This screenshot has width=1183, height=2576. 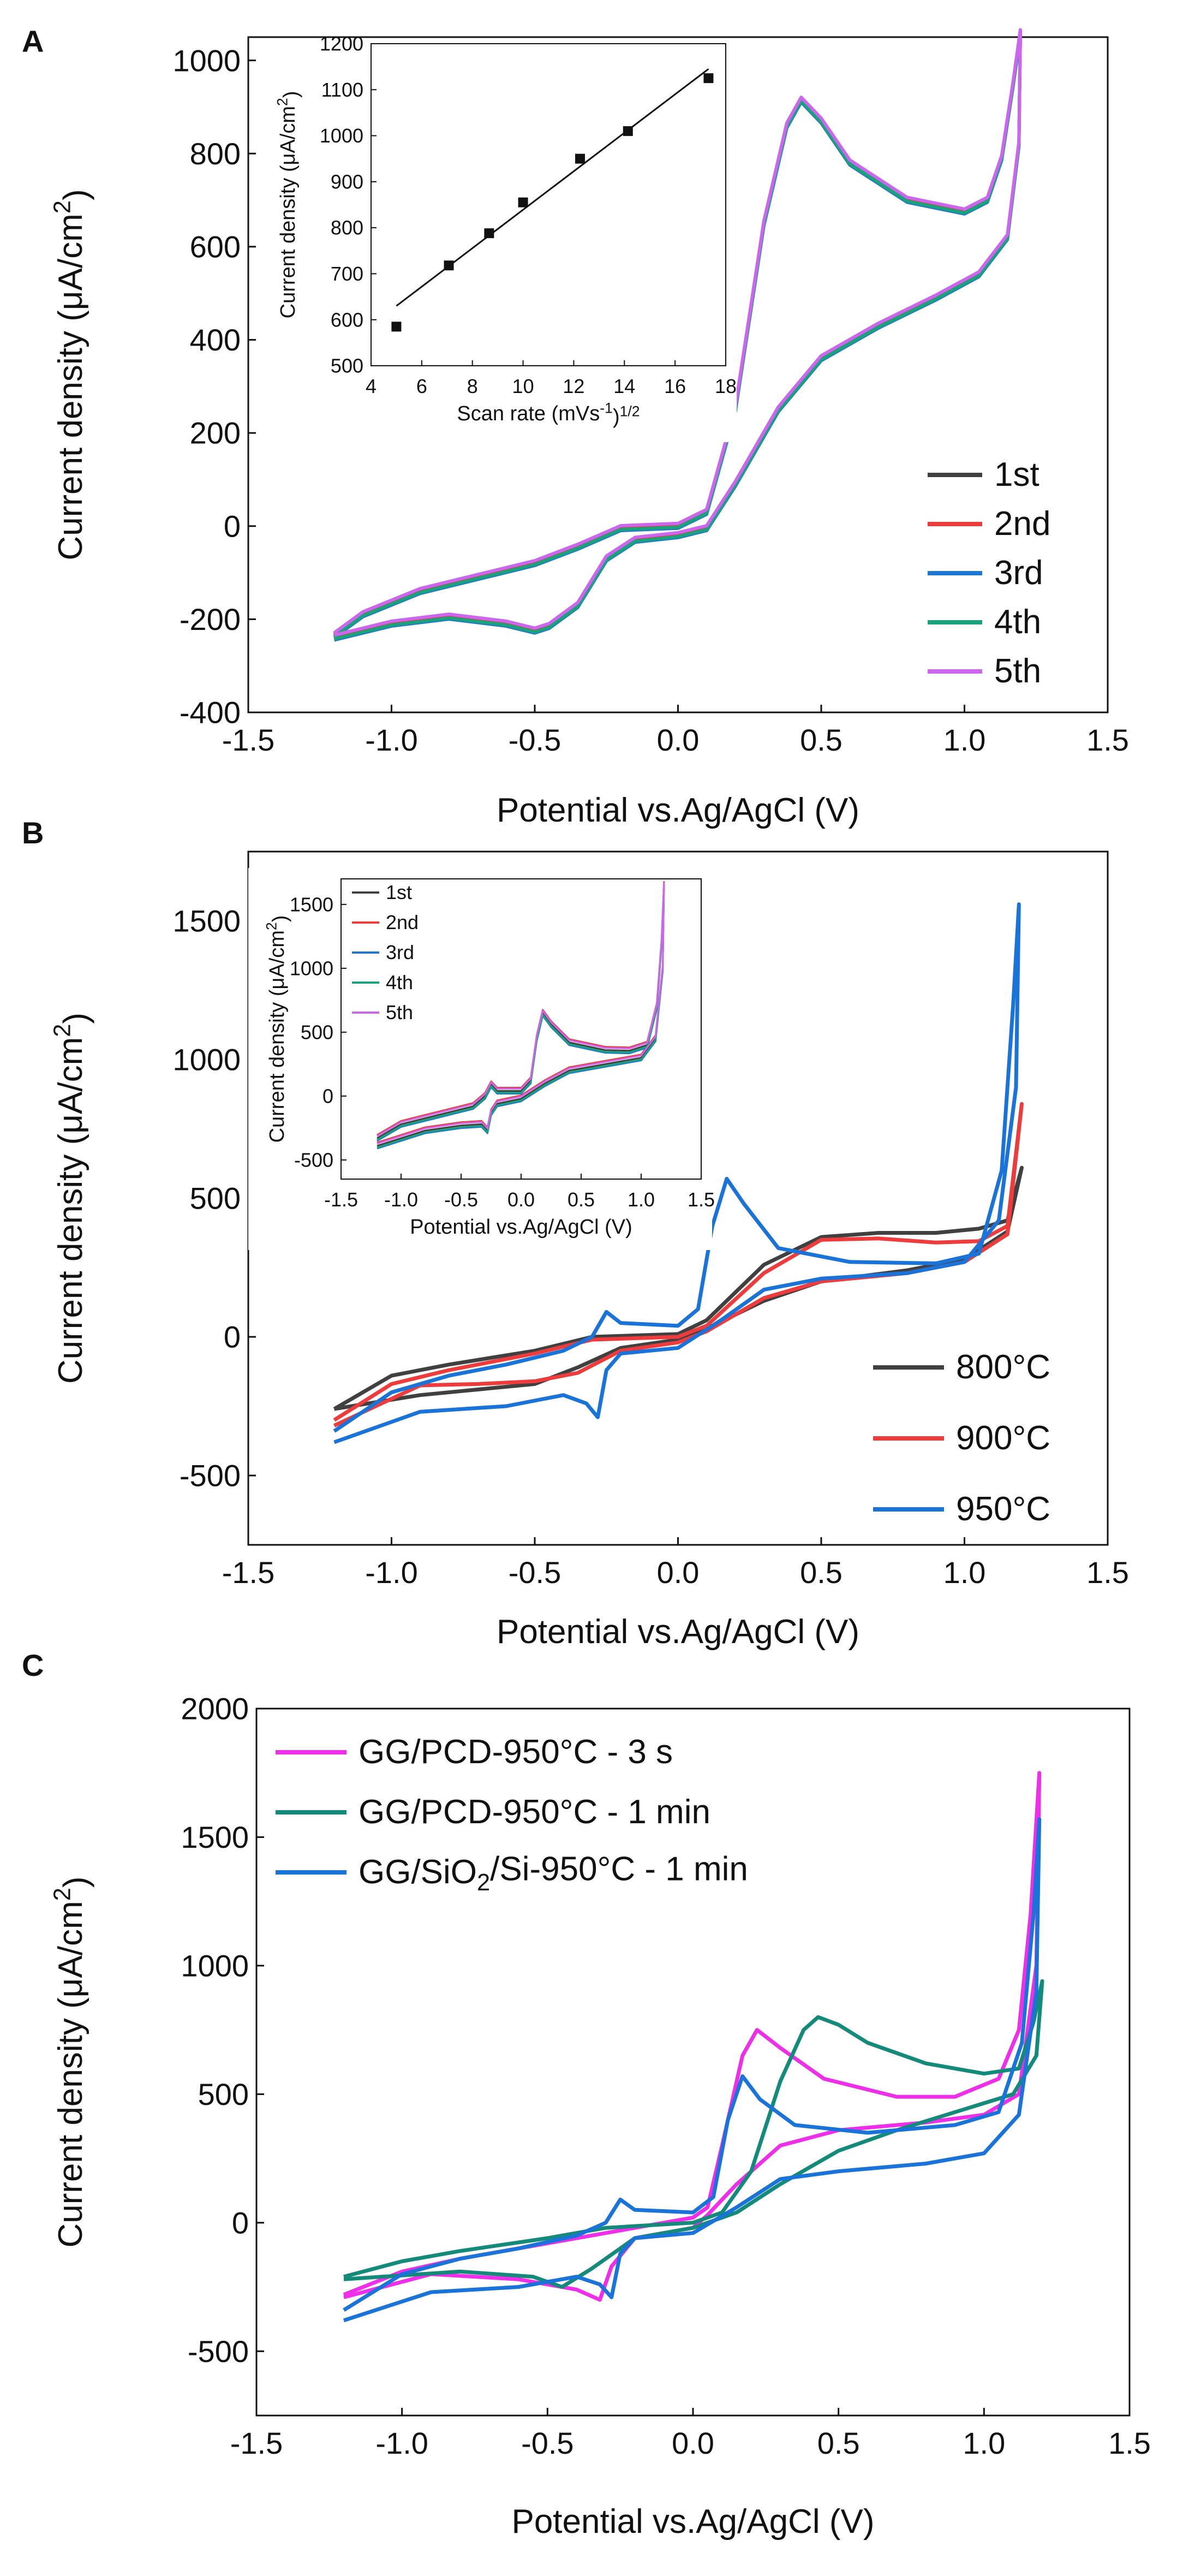 I want to click on panel-c-ytick-label: 0, so click(x=240, y=2222).